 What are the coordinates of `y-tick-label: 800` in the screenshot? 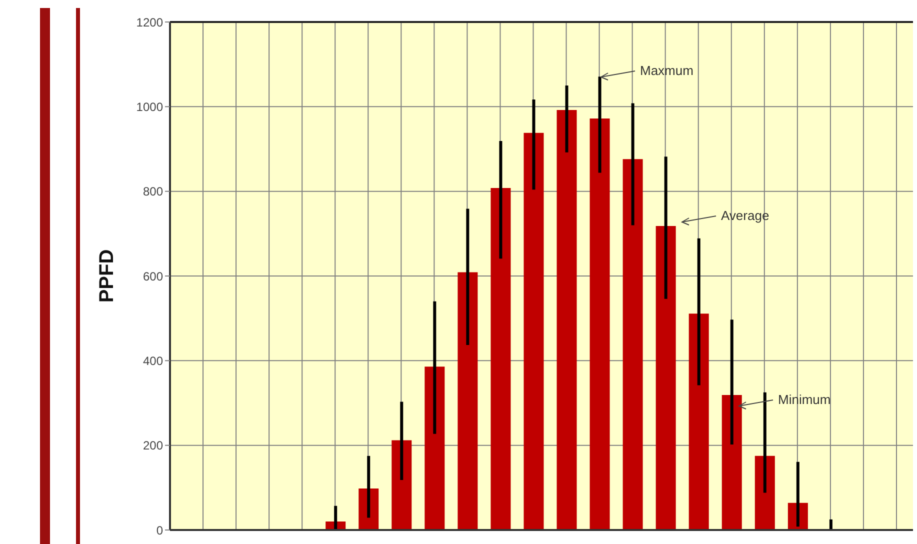 It's located at (153, 191).